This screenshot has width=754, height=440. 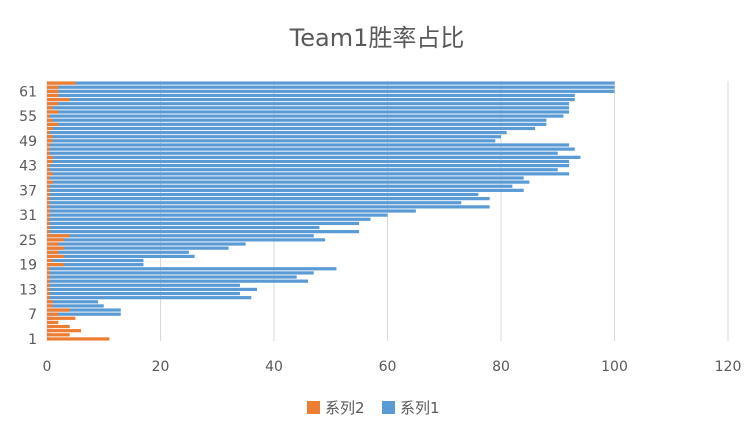 I want to click on y-axis-ticks: 1 7 13 19 25 31 37 43 49 55 61, so click(x=28, y=216).